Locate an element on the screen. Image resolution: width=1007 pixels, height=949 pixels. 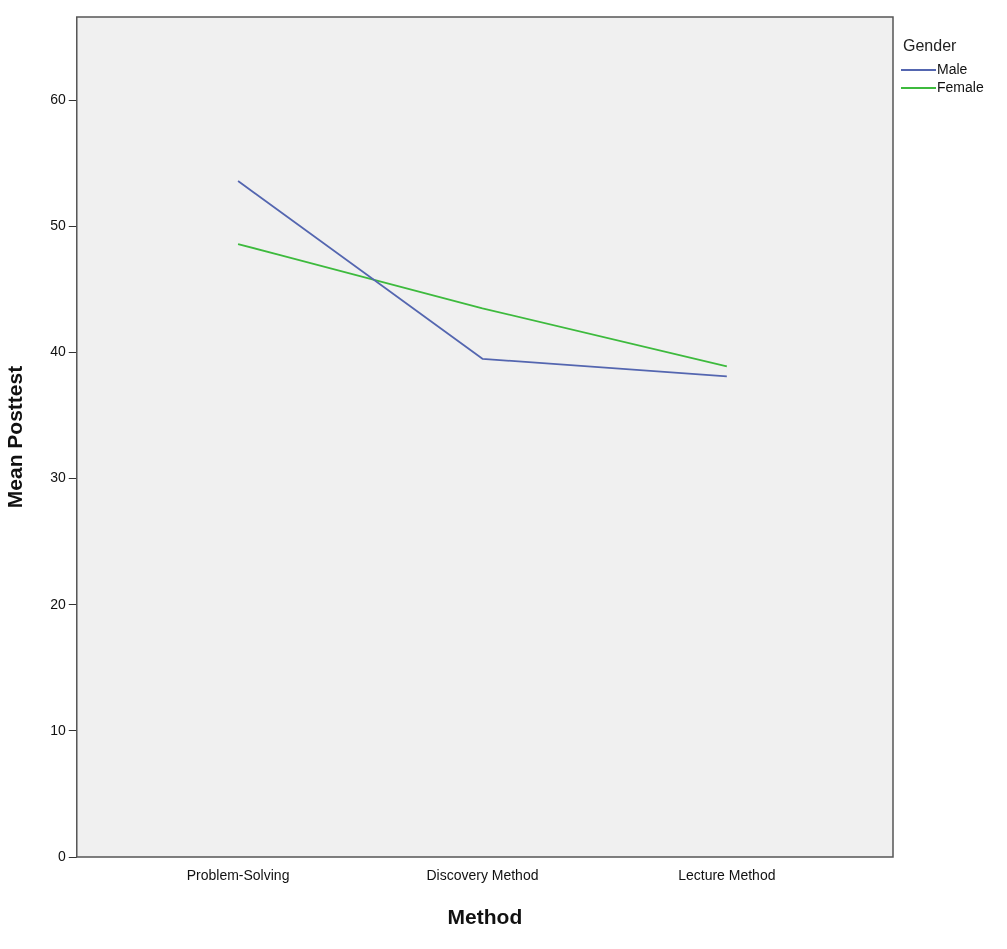
legend-label: Male is located at coordinates (952, 68).